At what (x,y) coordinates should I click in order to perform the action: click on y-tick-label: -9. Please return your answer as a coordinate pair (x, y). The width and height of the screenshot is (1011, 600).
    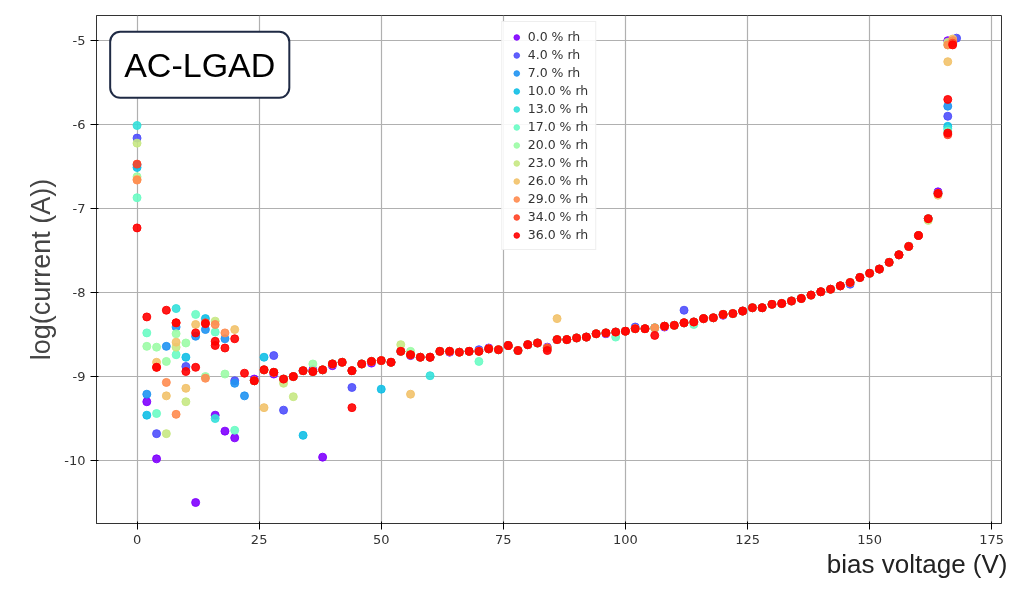
    Looking at the image, I should click on (79, 377).